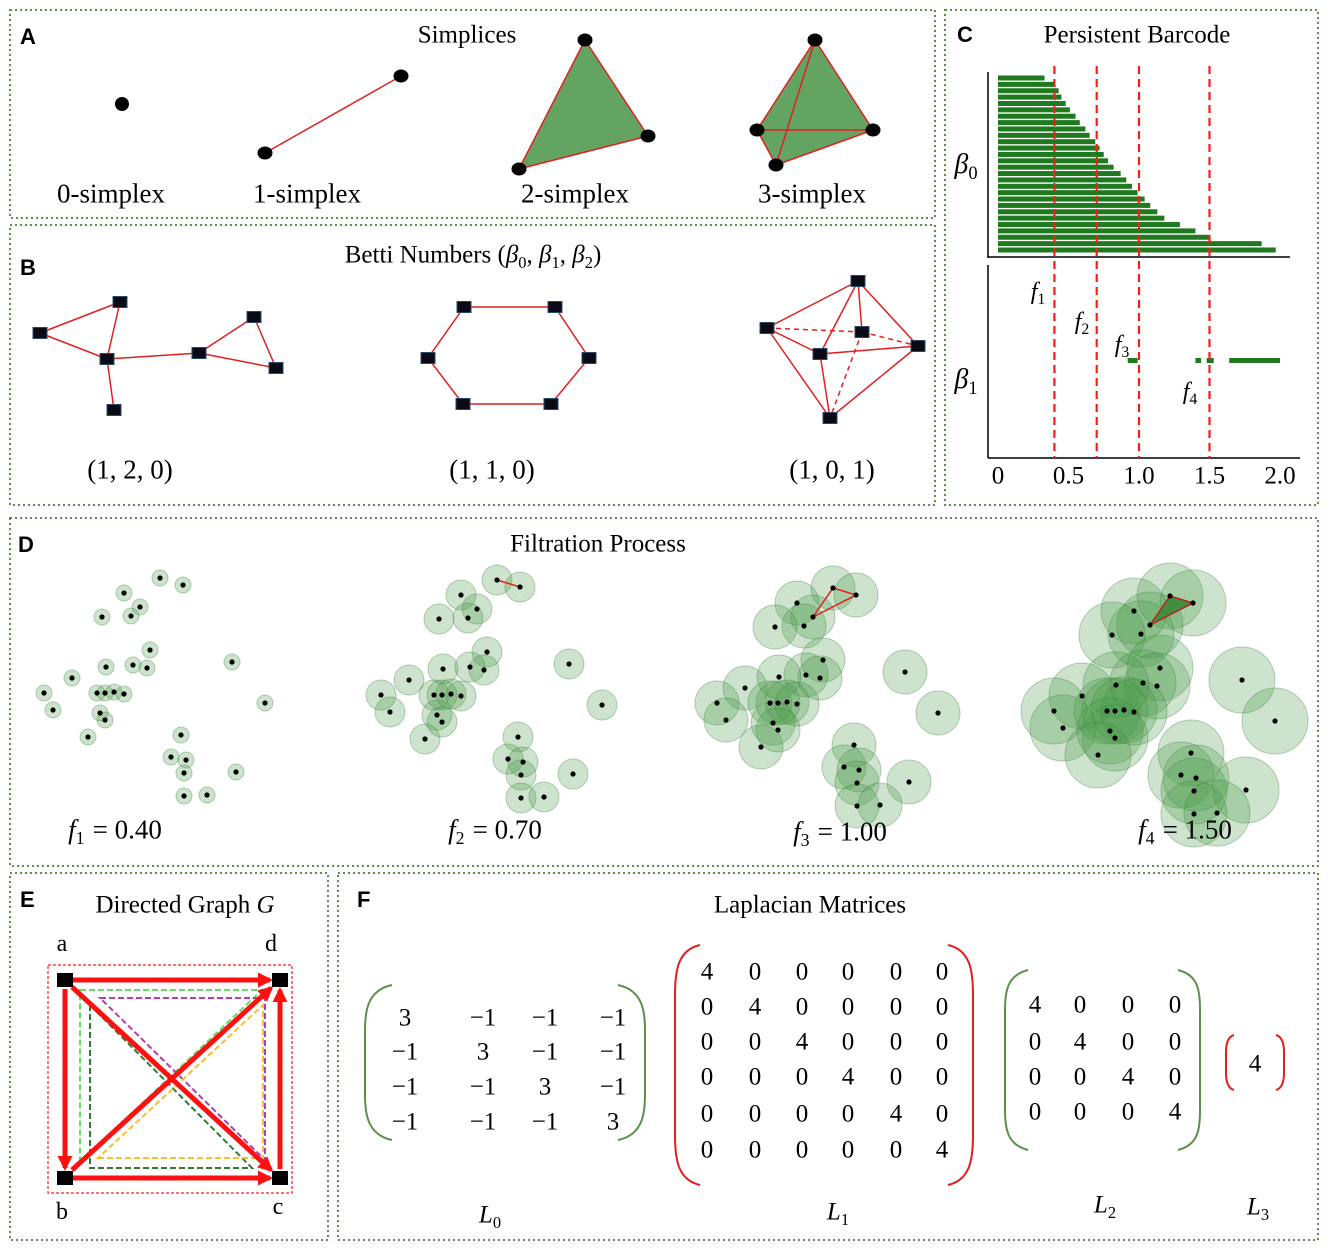 The image size is (1329, 1250). Describe the element at coordinates (491, 689) in the screenshot. I see `point-cloud-f2` at that location.